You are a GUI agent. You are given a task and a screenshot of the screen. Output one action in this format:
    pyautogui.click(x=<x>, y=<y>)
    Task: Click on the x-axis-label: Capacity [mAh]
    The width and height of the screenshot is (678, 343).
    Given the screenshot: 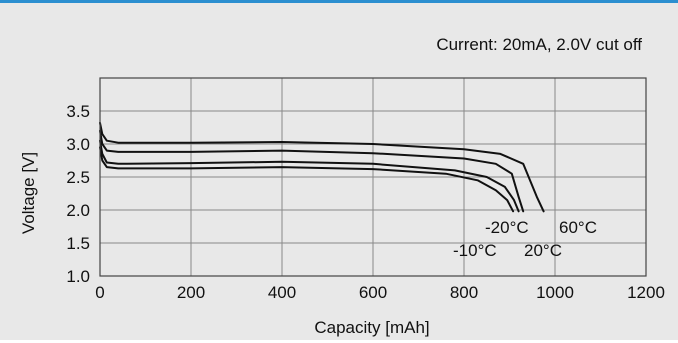 What is the action you would take?
    pyautogui.click(x=371, y=327)
    